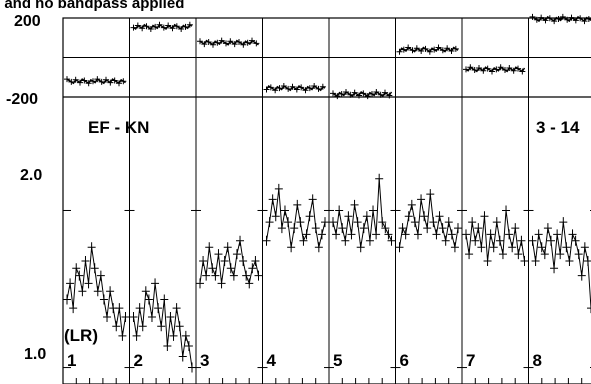  Describe the element at coordinates (31, 175) in the screenshot. I see `amp-tick-label-2: 2.0` at that location.